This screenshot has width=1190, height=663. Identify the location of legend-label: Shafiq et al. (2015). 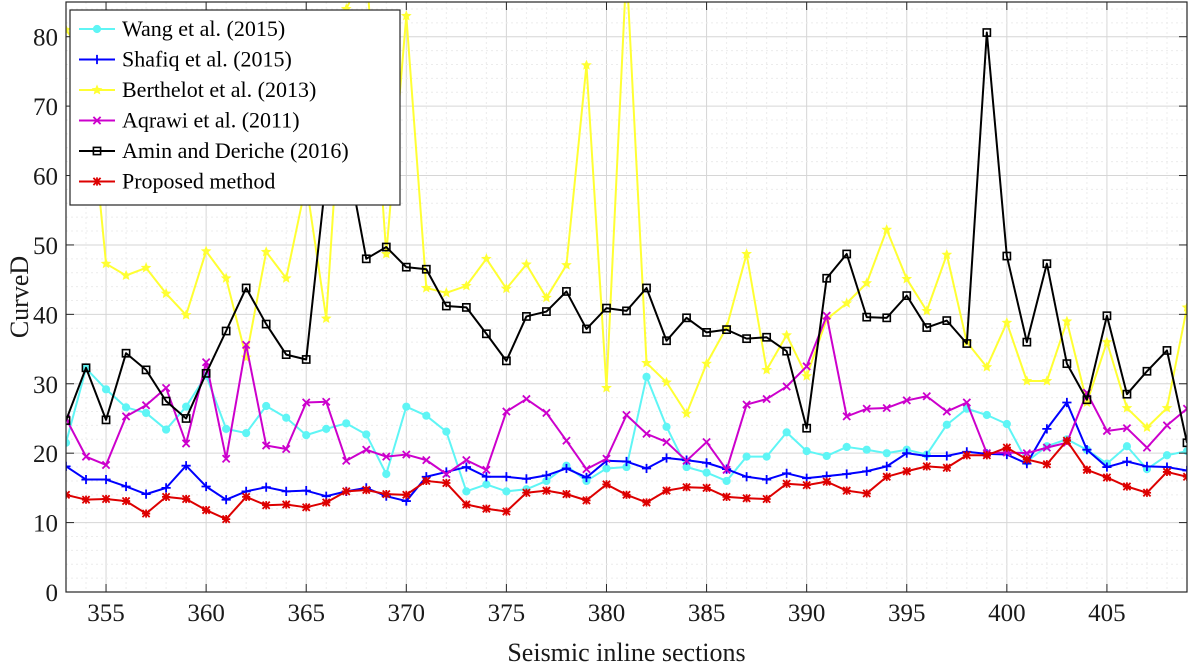
(207, 59).